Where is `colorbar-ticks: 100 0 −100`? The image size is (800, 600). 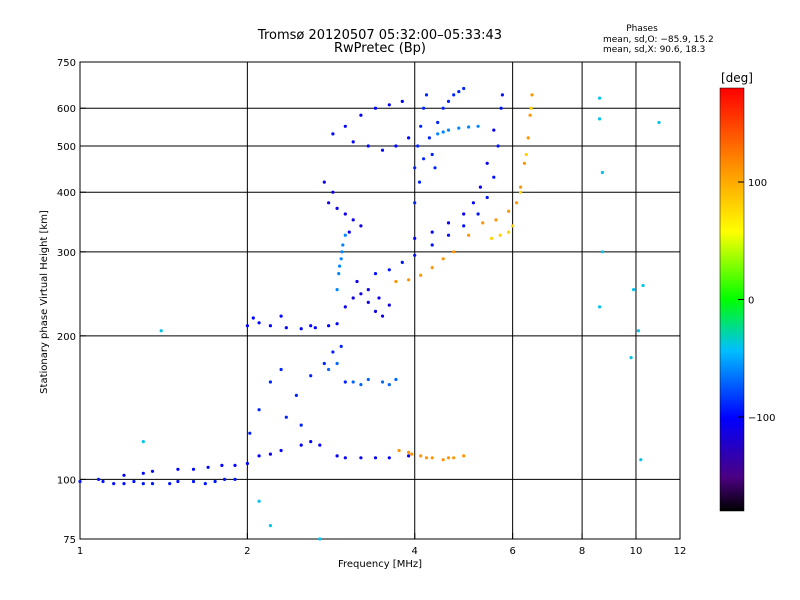 colorbar-ticks: 100 0 −100 is located at coordinates (756, 301).